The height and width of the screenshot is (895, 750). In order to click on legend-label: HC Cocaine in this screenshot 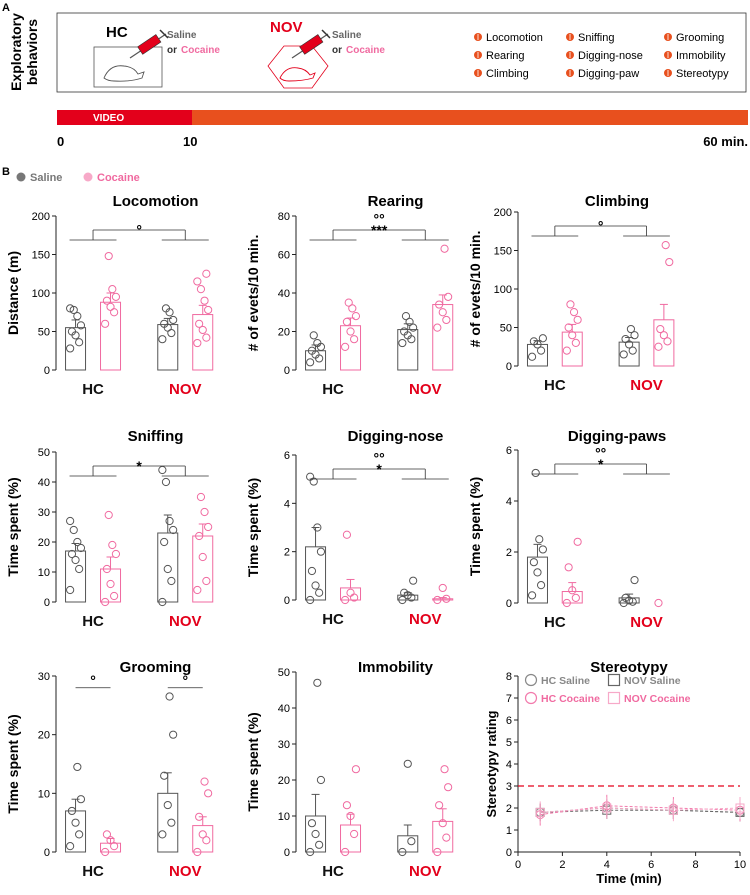, I will do `click(570, 699)`.